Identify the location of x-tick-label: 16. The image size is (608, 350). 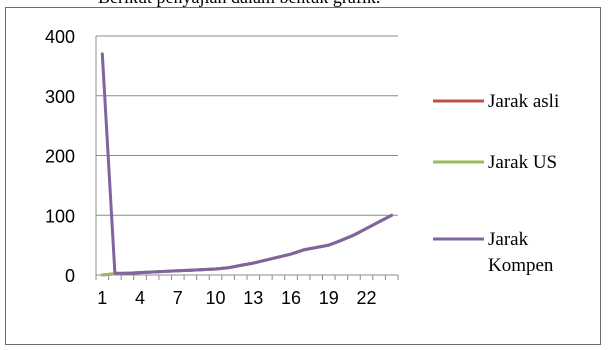
(291, 298).